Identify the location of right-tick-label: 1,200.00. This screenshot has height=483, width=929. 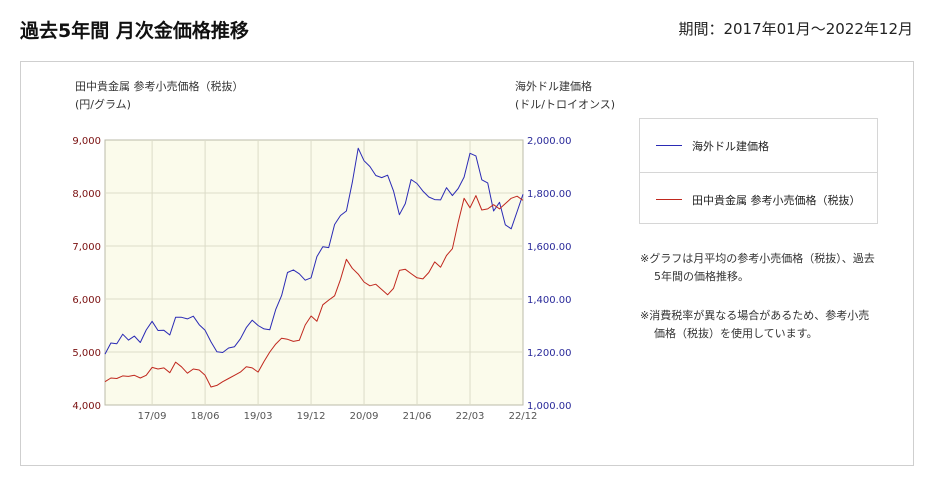
(549, 353).